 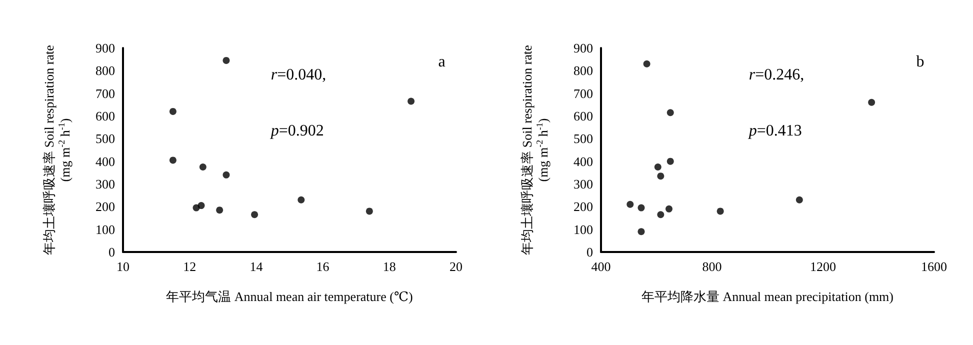 What do you see at coordinates (920, 62) in the screenshot?
I see `annotation: b` at bounding box center [920, 62].